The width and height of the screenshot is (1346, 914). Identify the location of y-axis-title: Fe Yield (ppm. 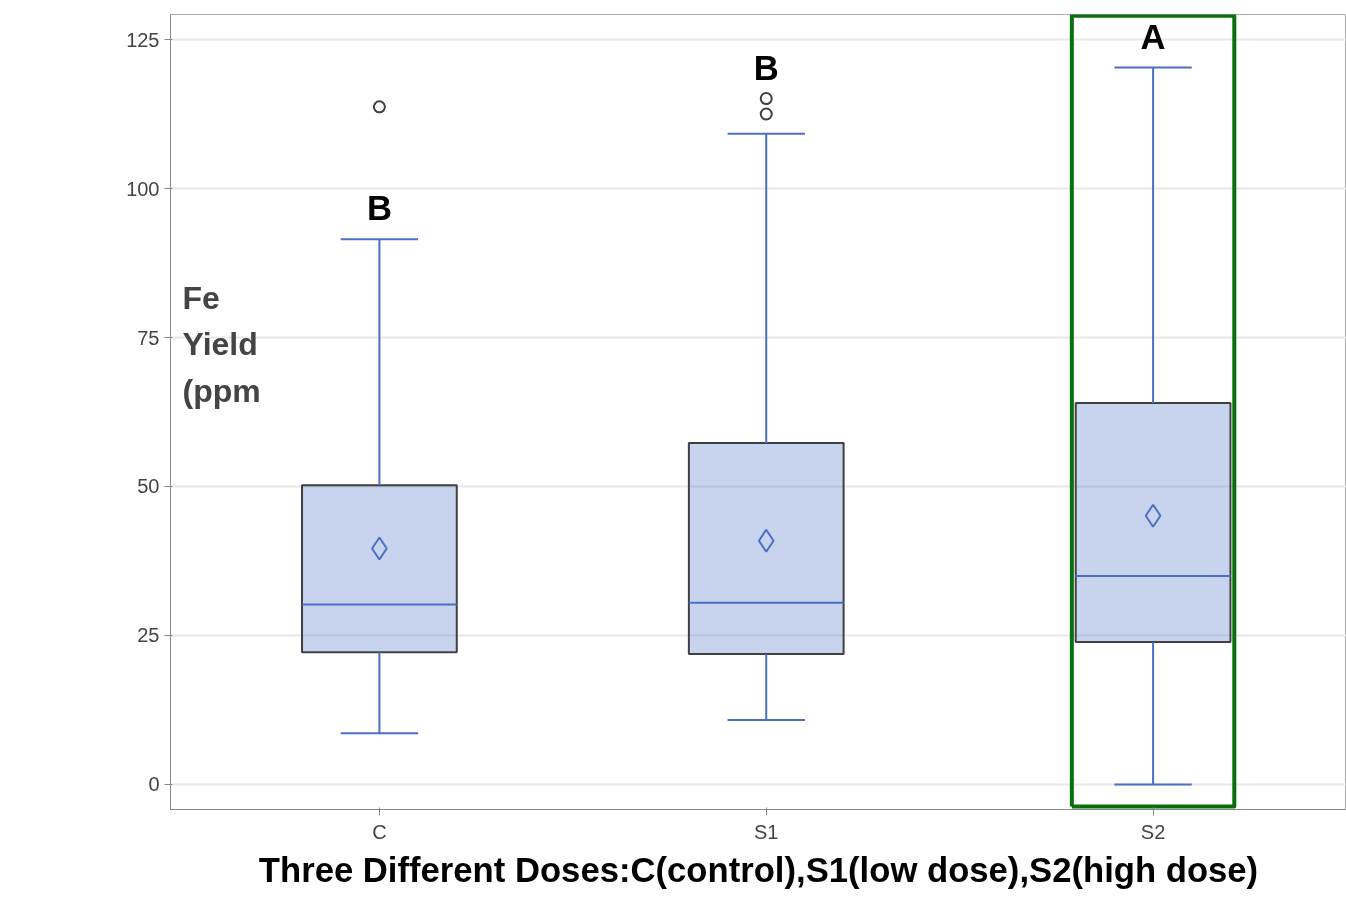
(221, 344).